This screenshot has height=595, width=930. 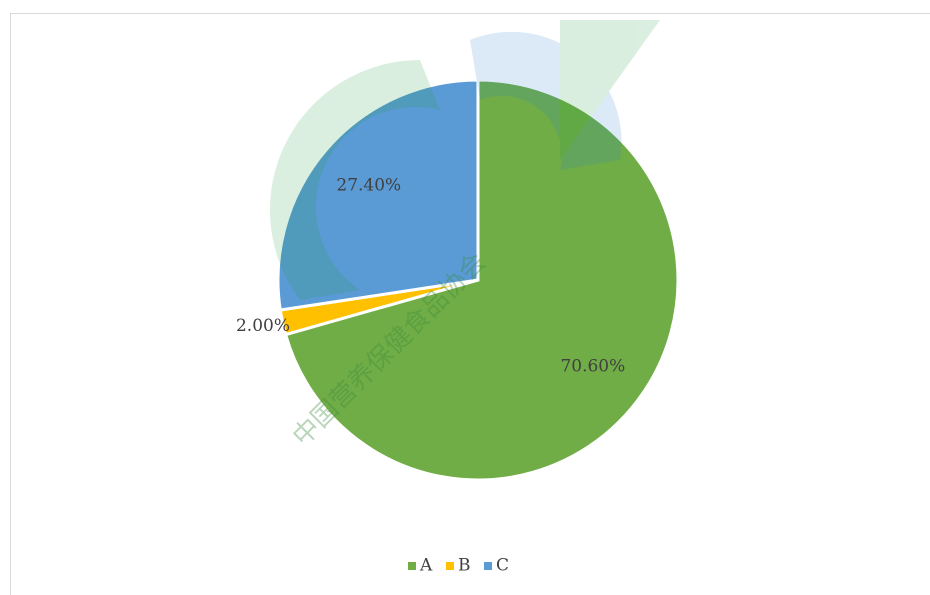 I want to click on legend-label: B, so click(x=464, y=566).